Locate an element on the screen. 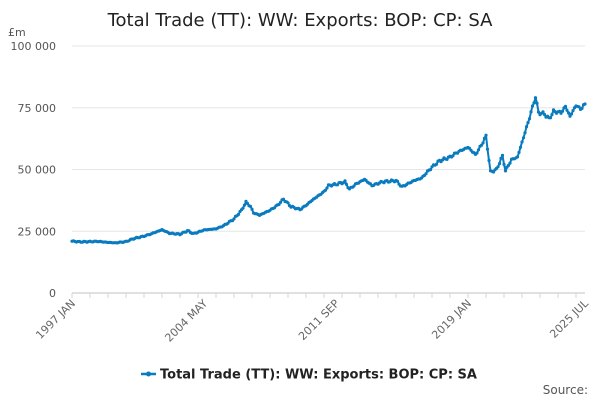  x-tick-label: 2004 MAY is located at coordinates (186, 321).